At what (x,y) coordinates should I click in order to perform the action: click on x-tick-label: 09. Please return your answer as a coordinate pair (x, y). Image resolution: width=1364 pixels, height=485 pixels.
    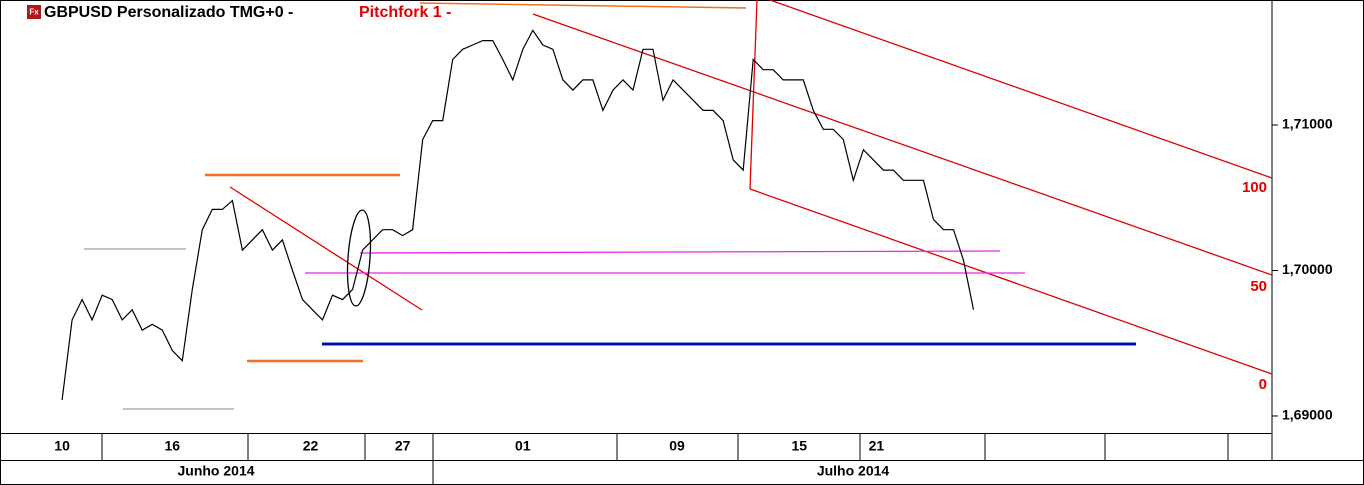
    Looking at the image, I should click on (677, 446).